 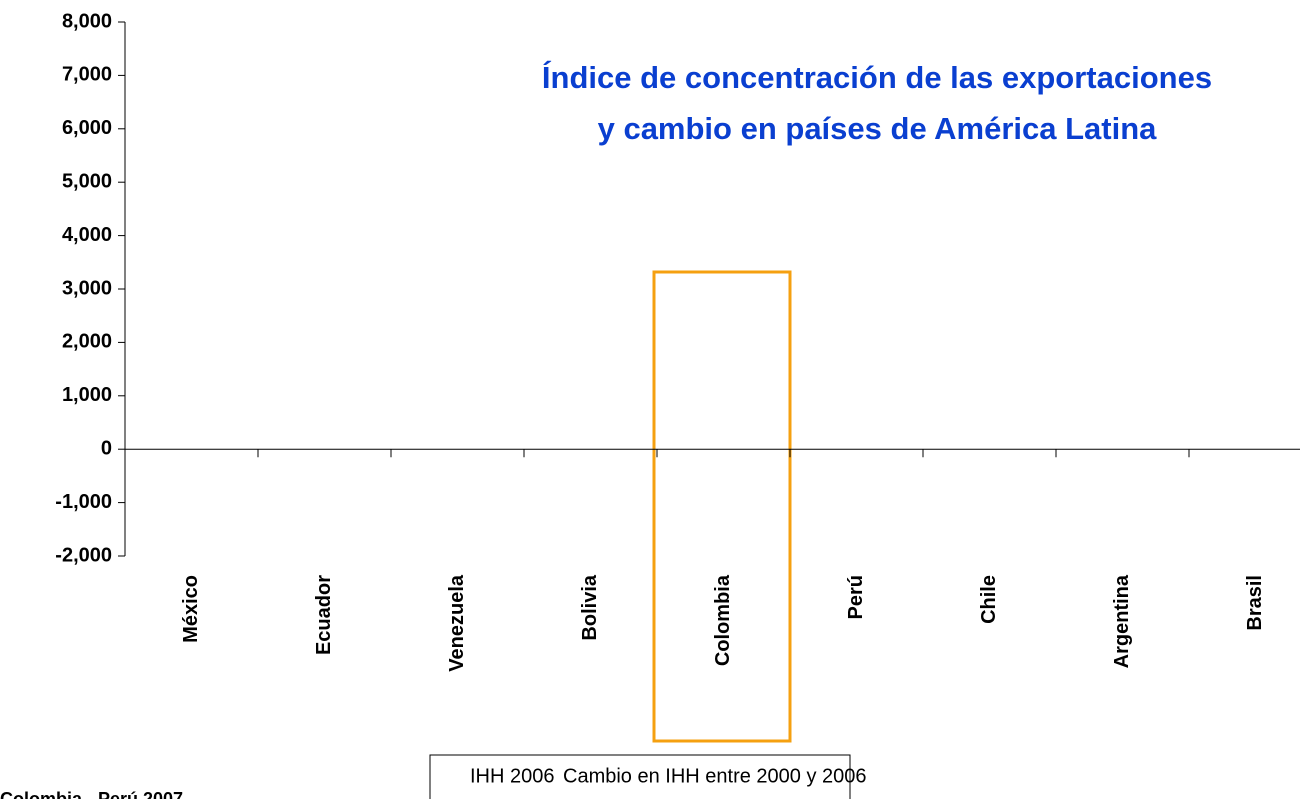 What do you see at coordinates (87, 75) in the screenshot?
I see `y-tick-label: 7,000` at bounding box center [87, 75].